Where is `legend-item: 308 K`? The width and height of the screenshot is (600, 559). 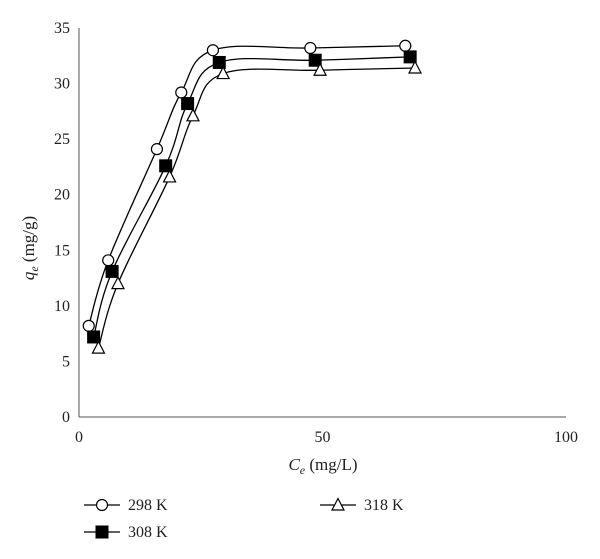
legend-item: 308 K is located at coordinates (126, 532).